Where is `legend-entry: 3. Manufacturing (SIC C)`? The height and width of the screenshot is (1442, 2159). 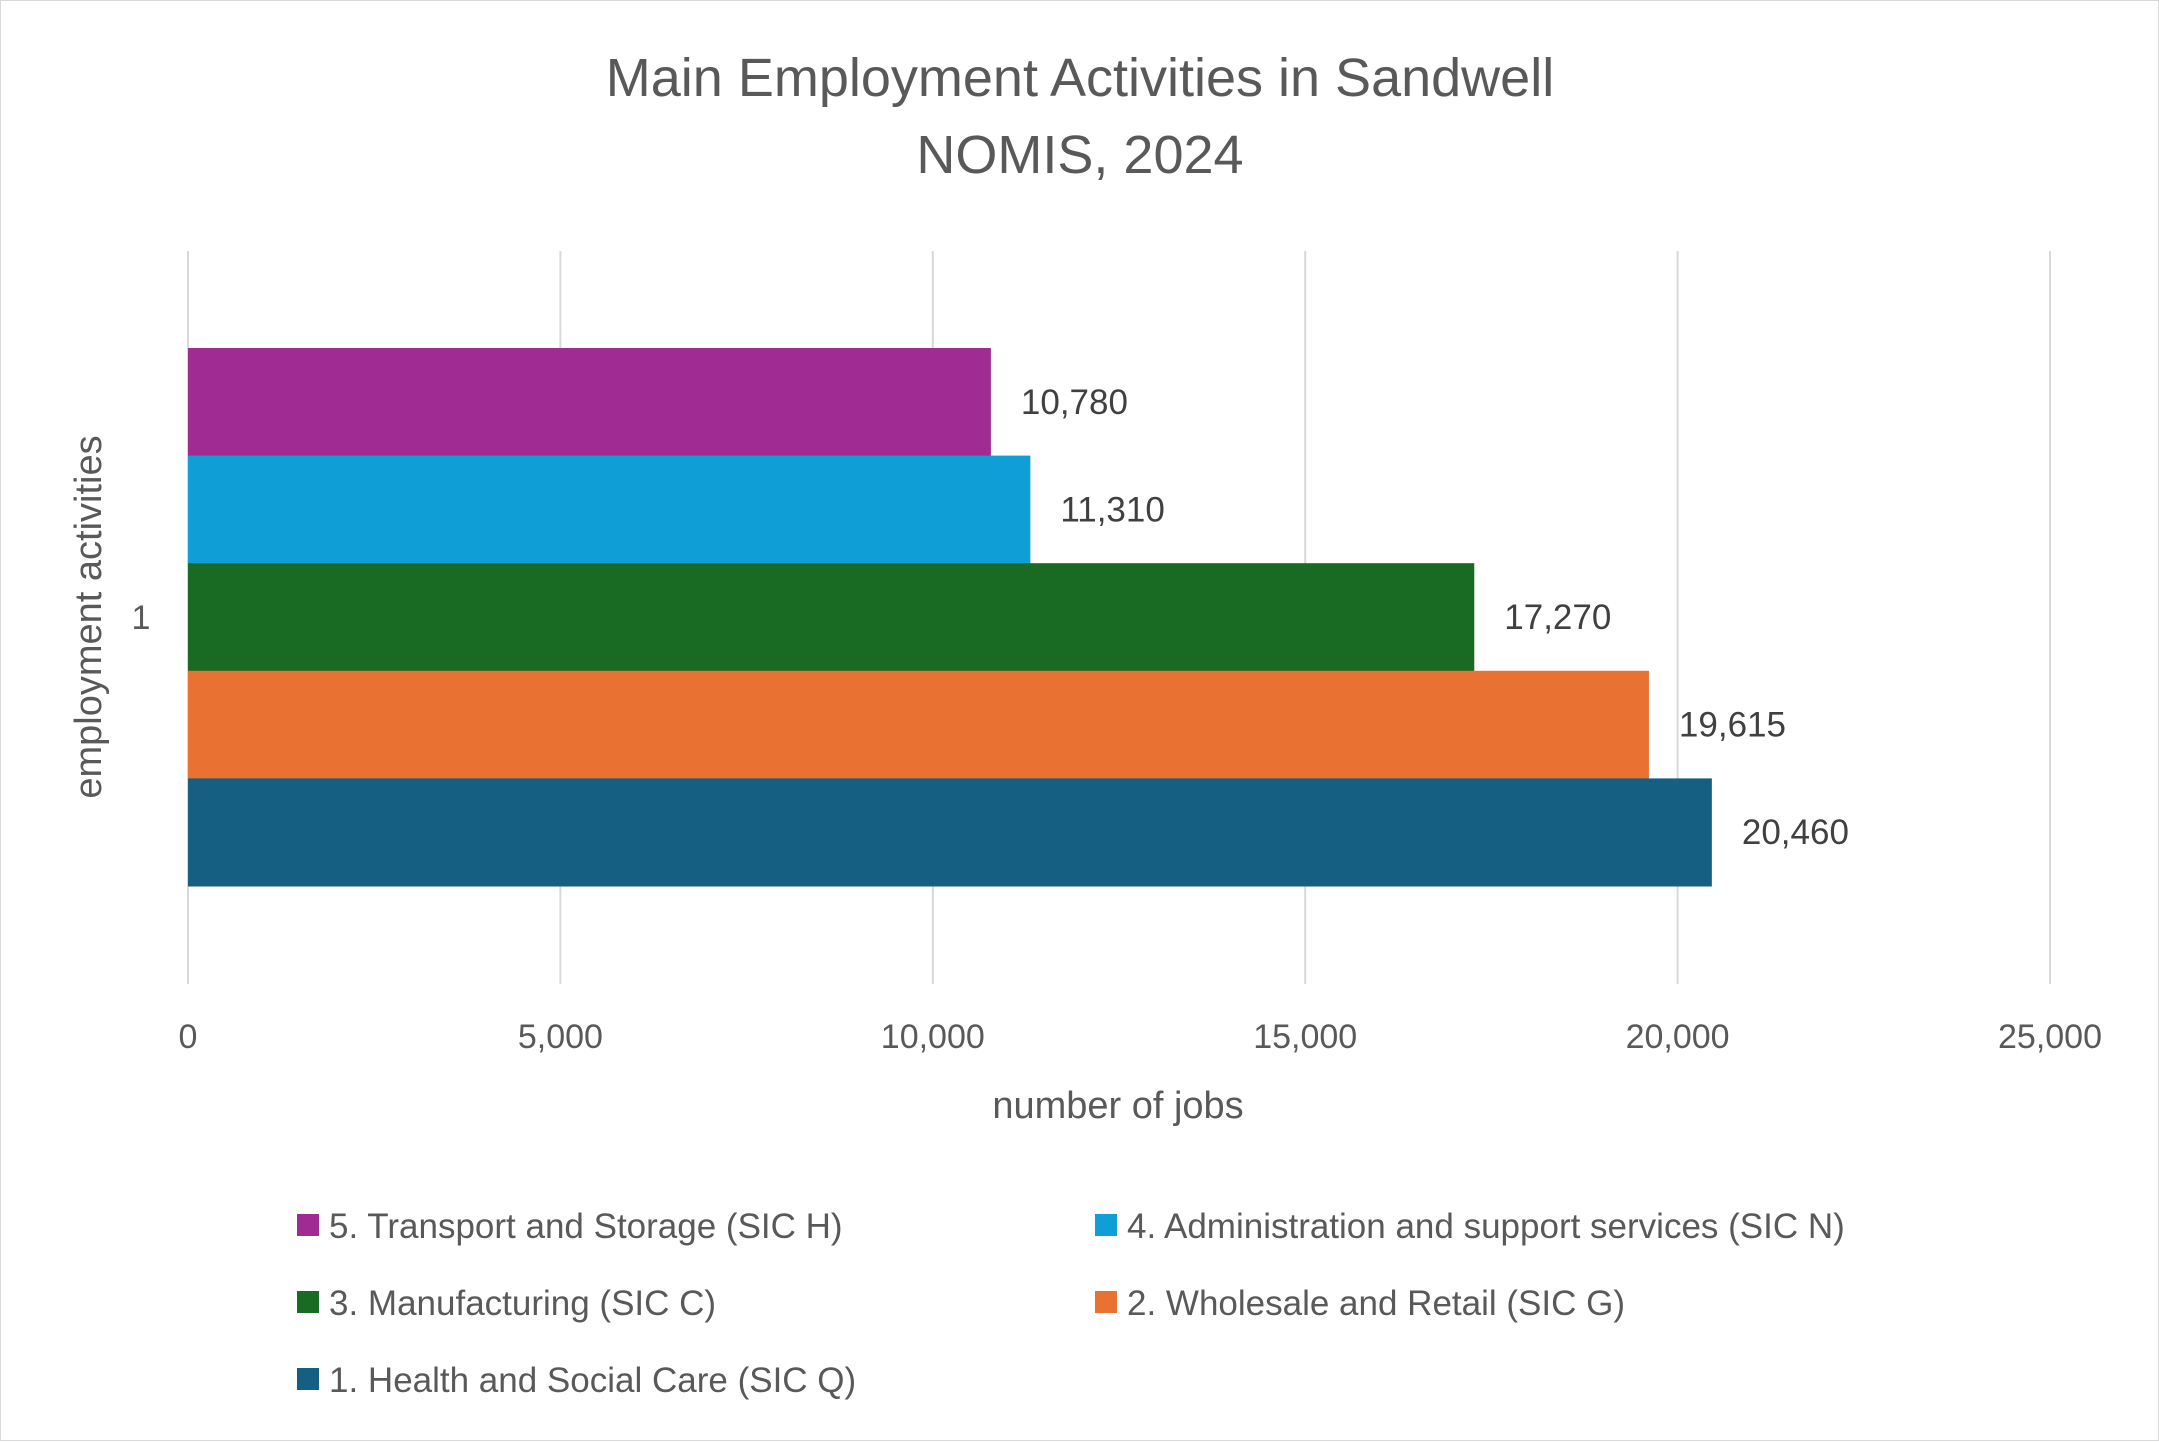
legend-entry: 3. Manufacturing (SIC C) is located at coordinates (522, 1303).